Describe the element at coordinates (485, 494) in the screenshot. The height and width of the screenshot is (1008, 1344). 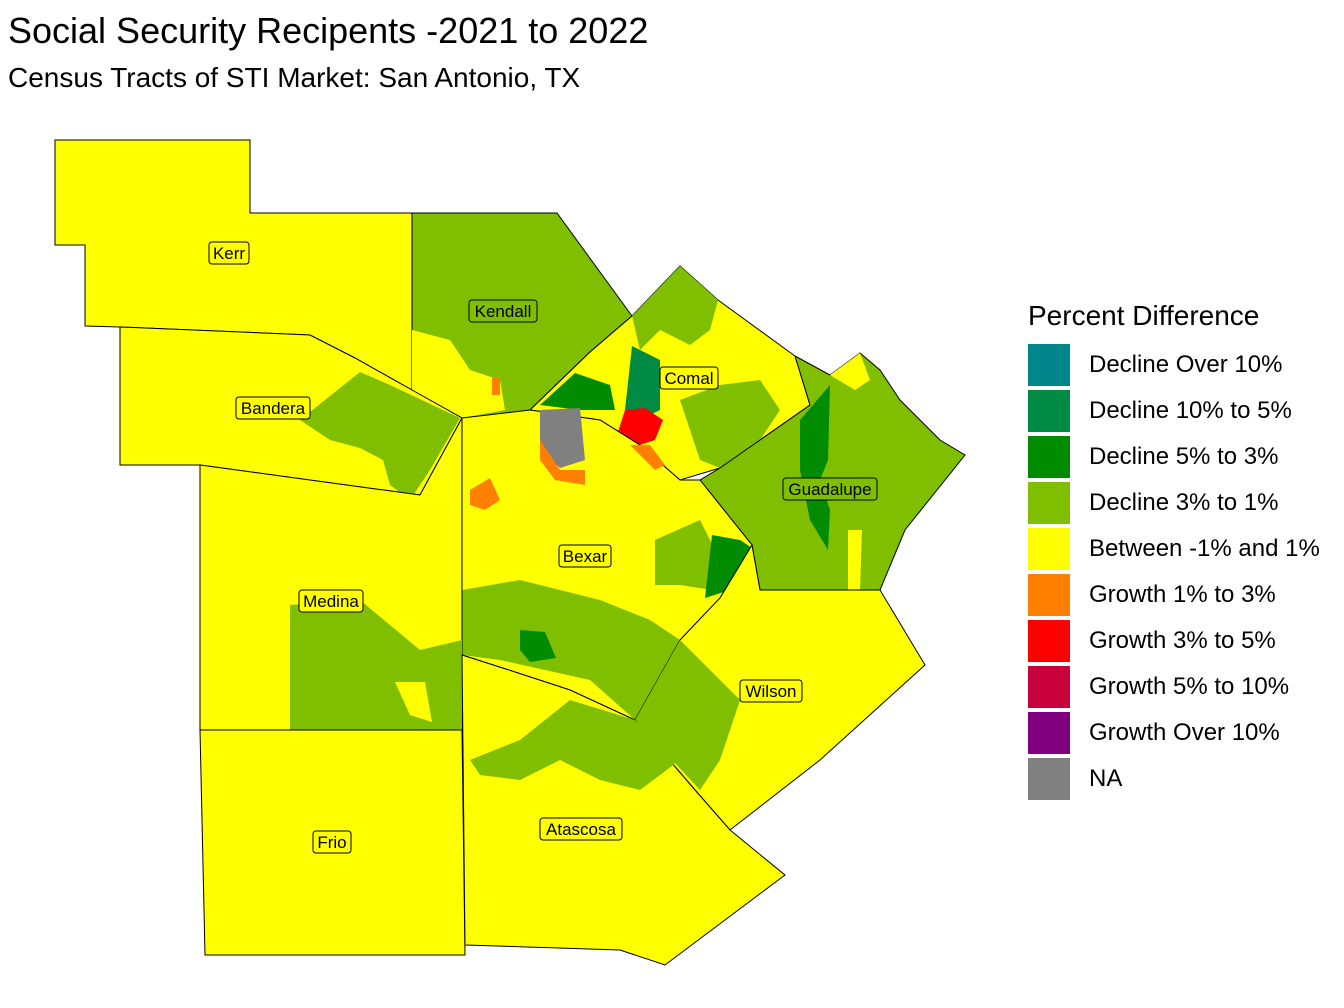
I see `bexar-orange-tract-west` at that location.